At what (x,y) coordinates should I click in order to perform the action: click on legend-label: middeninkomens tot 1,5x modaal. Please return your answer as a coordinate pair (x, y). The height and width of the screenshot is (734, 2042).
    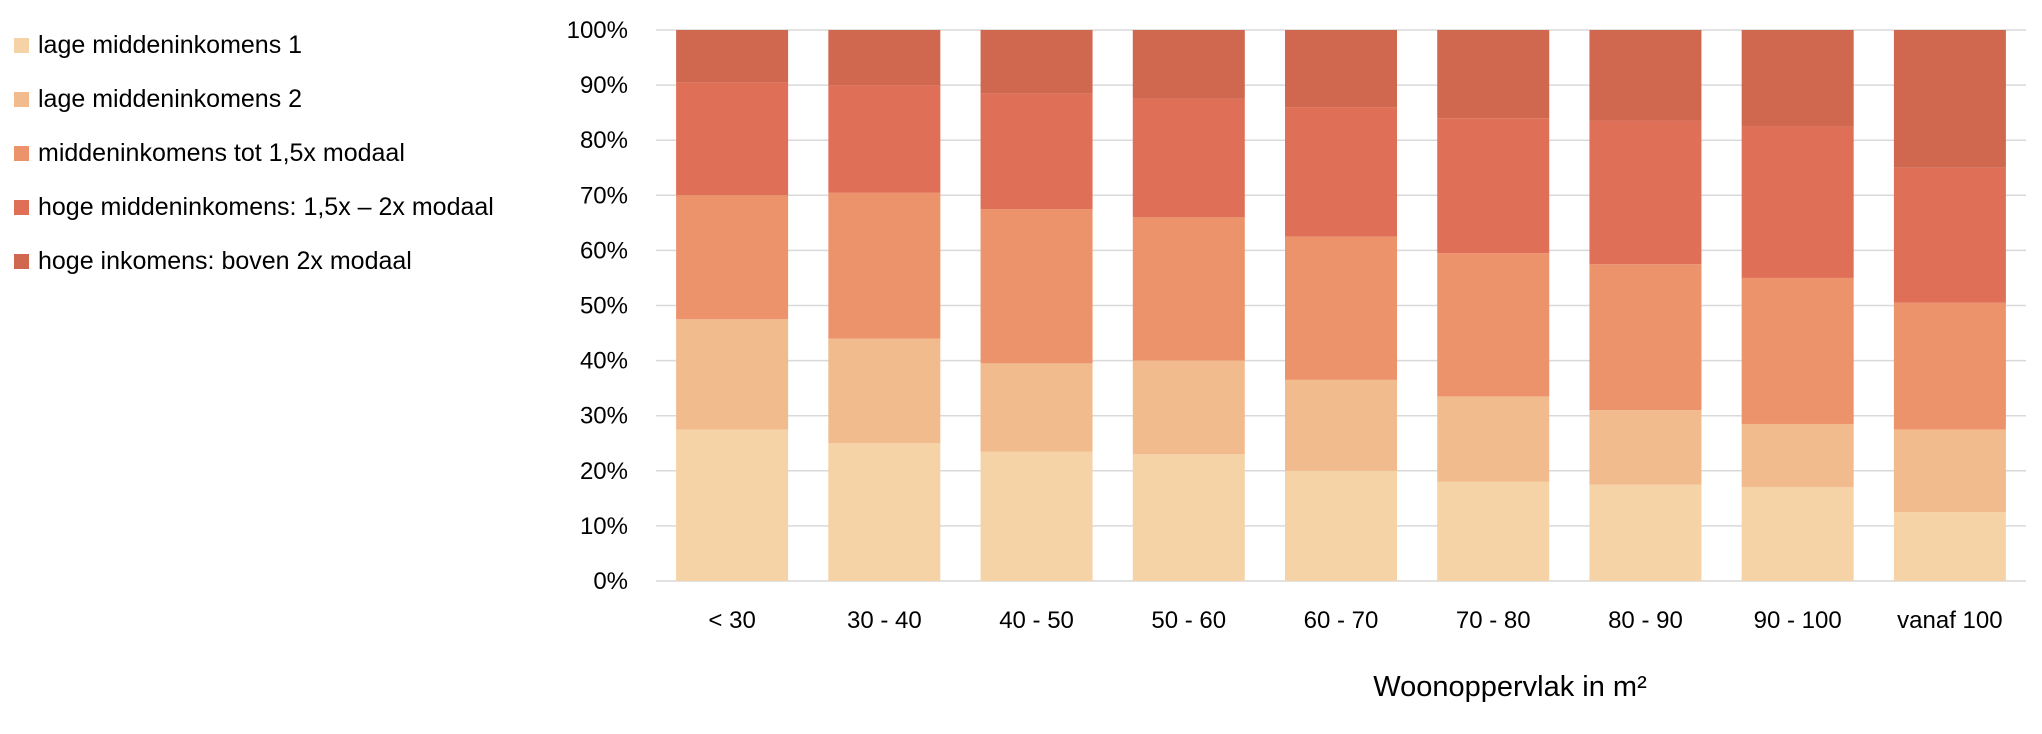
    Looking at the image, I should click on (221, 152).